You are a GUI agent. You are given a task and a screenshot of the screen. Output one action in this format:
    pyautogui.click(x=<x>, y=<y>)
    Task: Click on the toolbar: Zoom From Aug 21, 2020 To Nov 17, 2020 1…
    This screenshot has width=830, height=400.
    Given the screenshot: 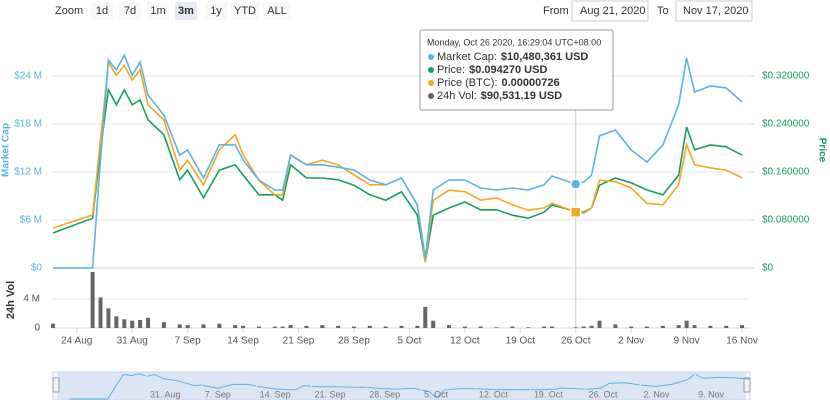 What is the action you would take?
    pyautogui.click(x=404, y=11)
    